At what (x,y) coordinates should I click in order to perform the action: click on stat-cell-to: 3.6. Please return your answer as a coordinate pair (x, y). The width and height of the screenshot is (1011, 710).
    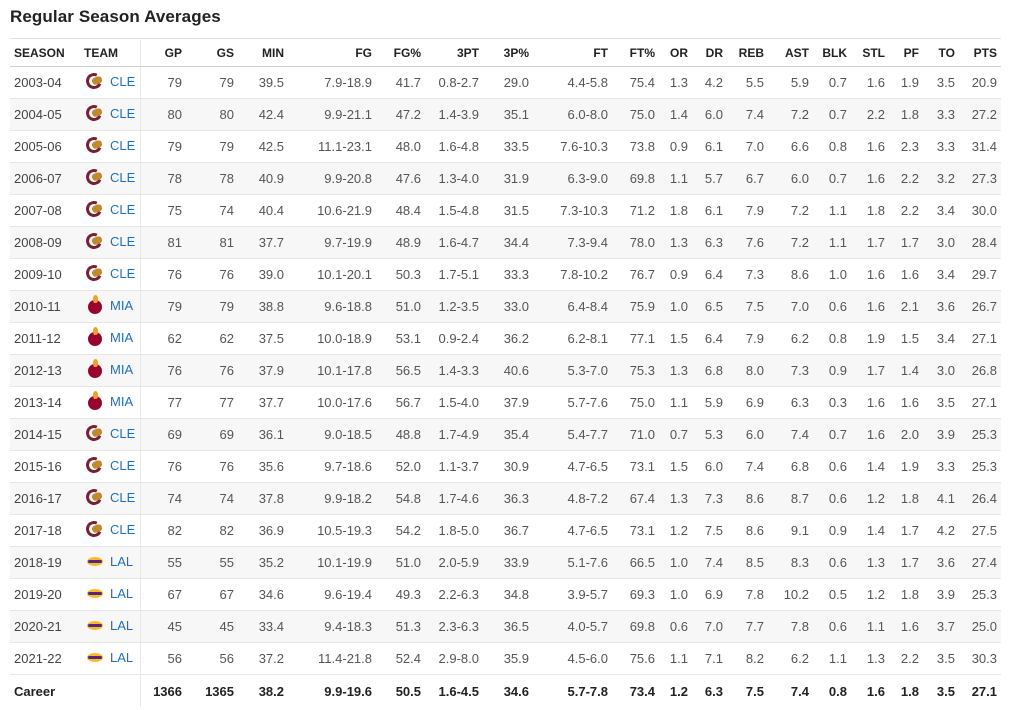
    Looking at the image, I should click on (941, 562).